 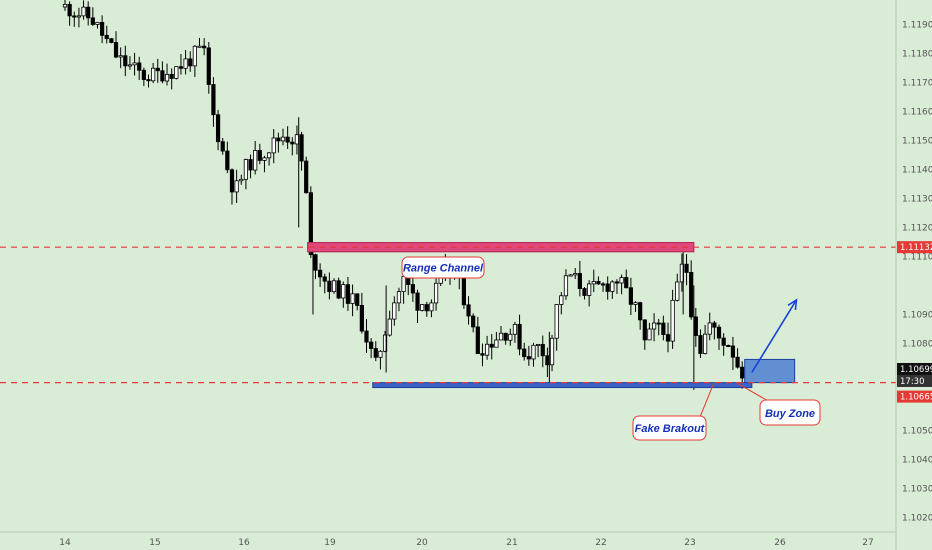 What do you see at coordinates (917, 257) in the screenshot?
I see `price-tick-label: 1.11100` at bounding box center [917, 257].